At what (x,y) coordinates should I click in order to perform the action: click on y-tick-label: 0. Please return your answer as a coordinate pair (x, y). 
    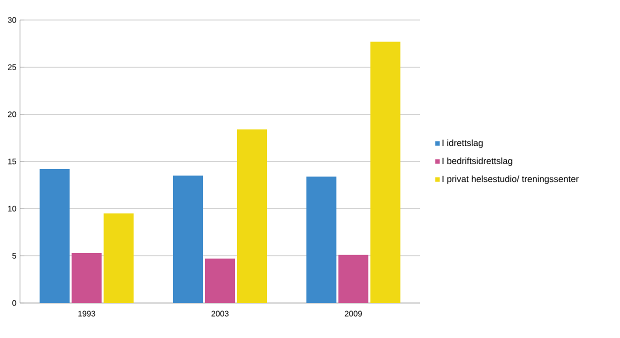
    Looking at the image, I should click on (14, 303).